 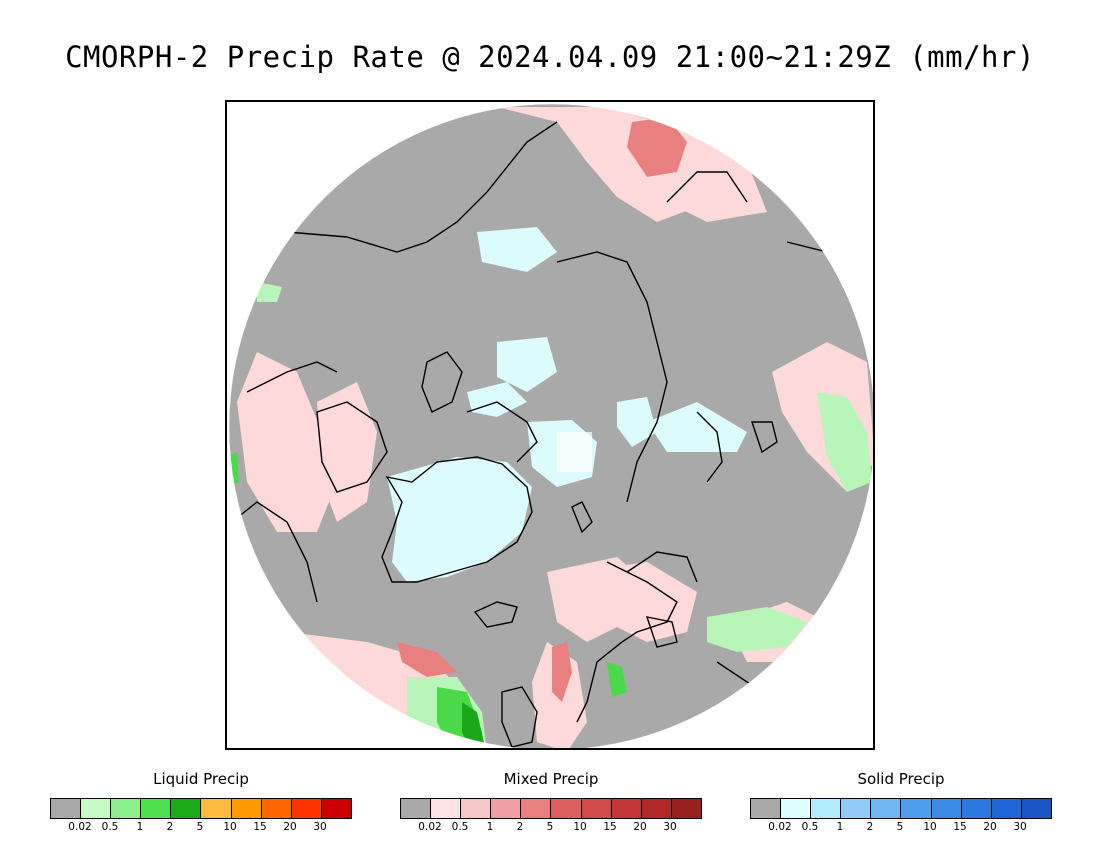 I want to click on legend-title: Liquid Precip, so click(x=201, y=779).